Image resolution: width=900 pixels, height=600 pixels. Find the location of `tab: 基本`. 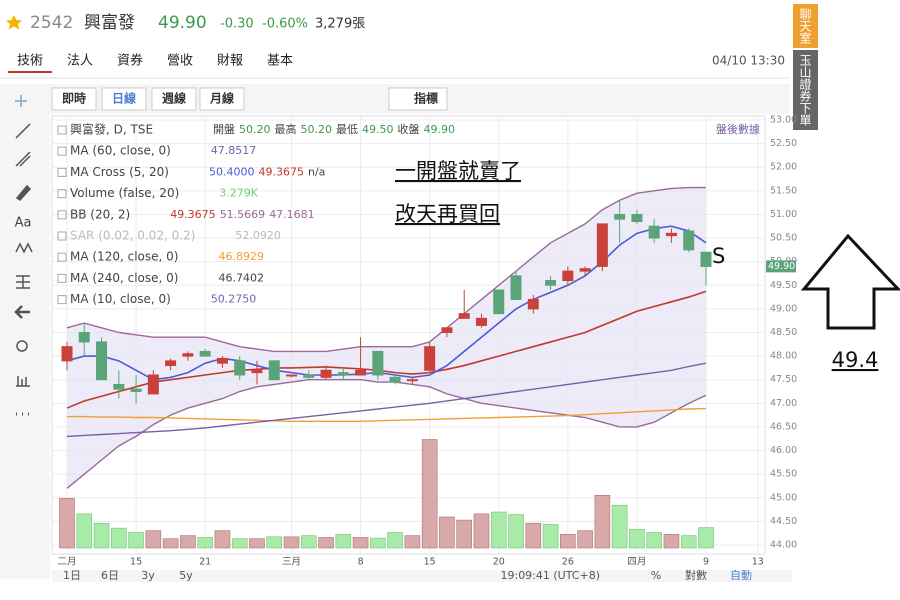

tab: 基本 is located at coordinates (280, 61).